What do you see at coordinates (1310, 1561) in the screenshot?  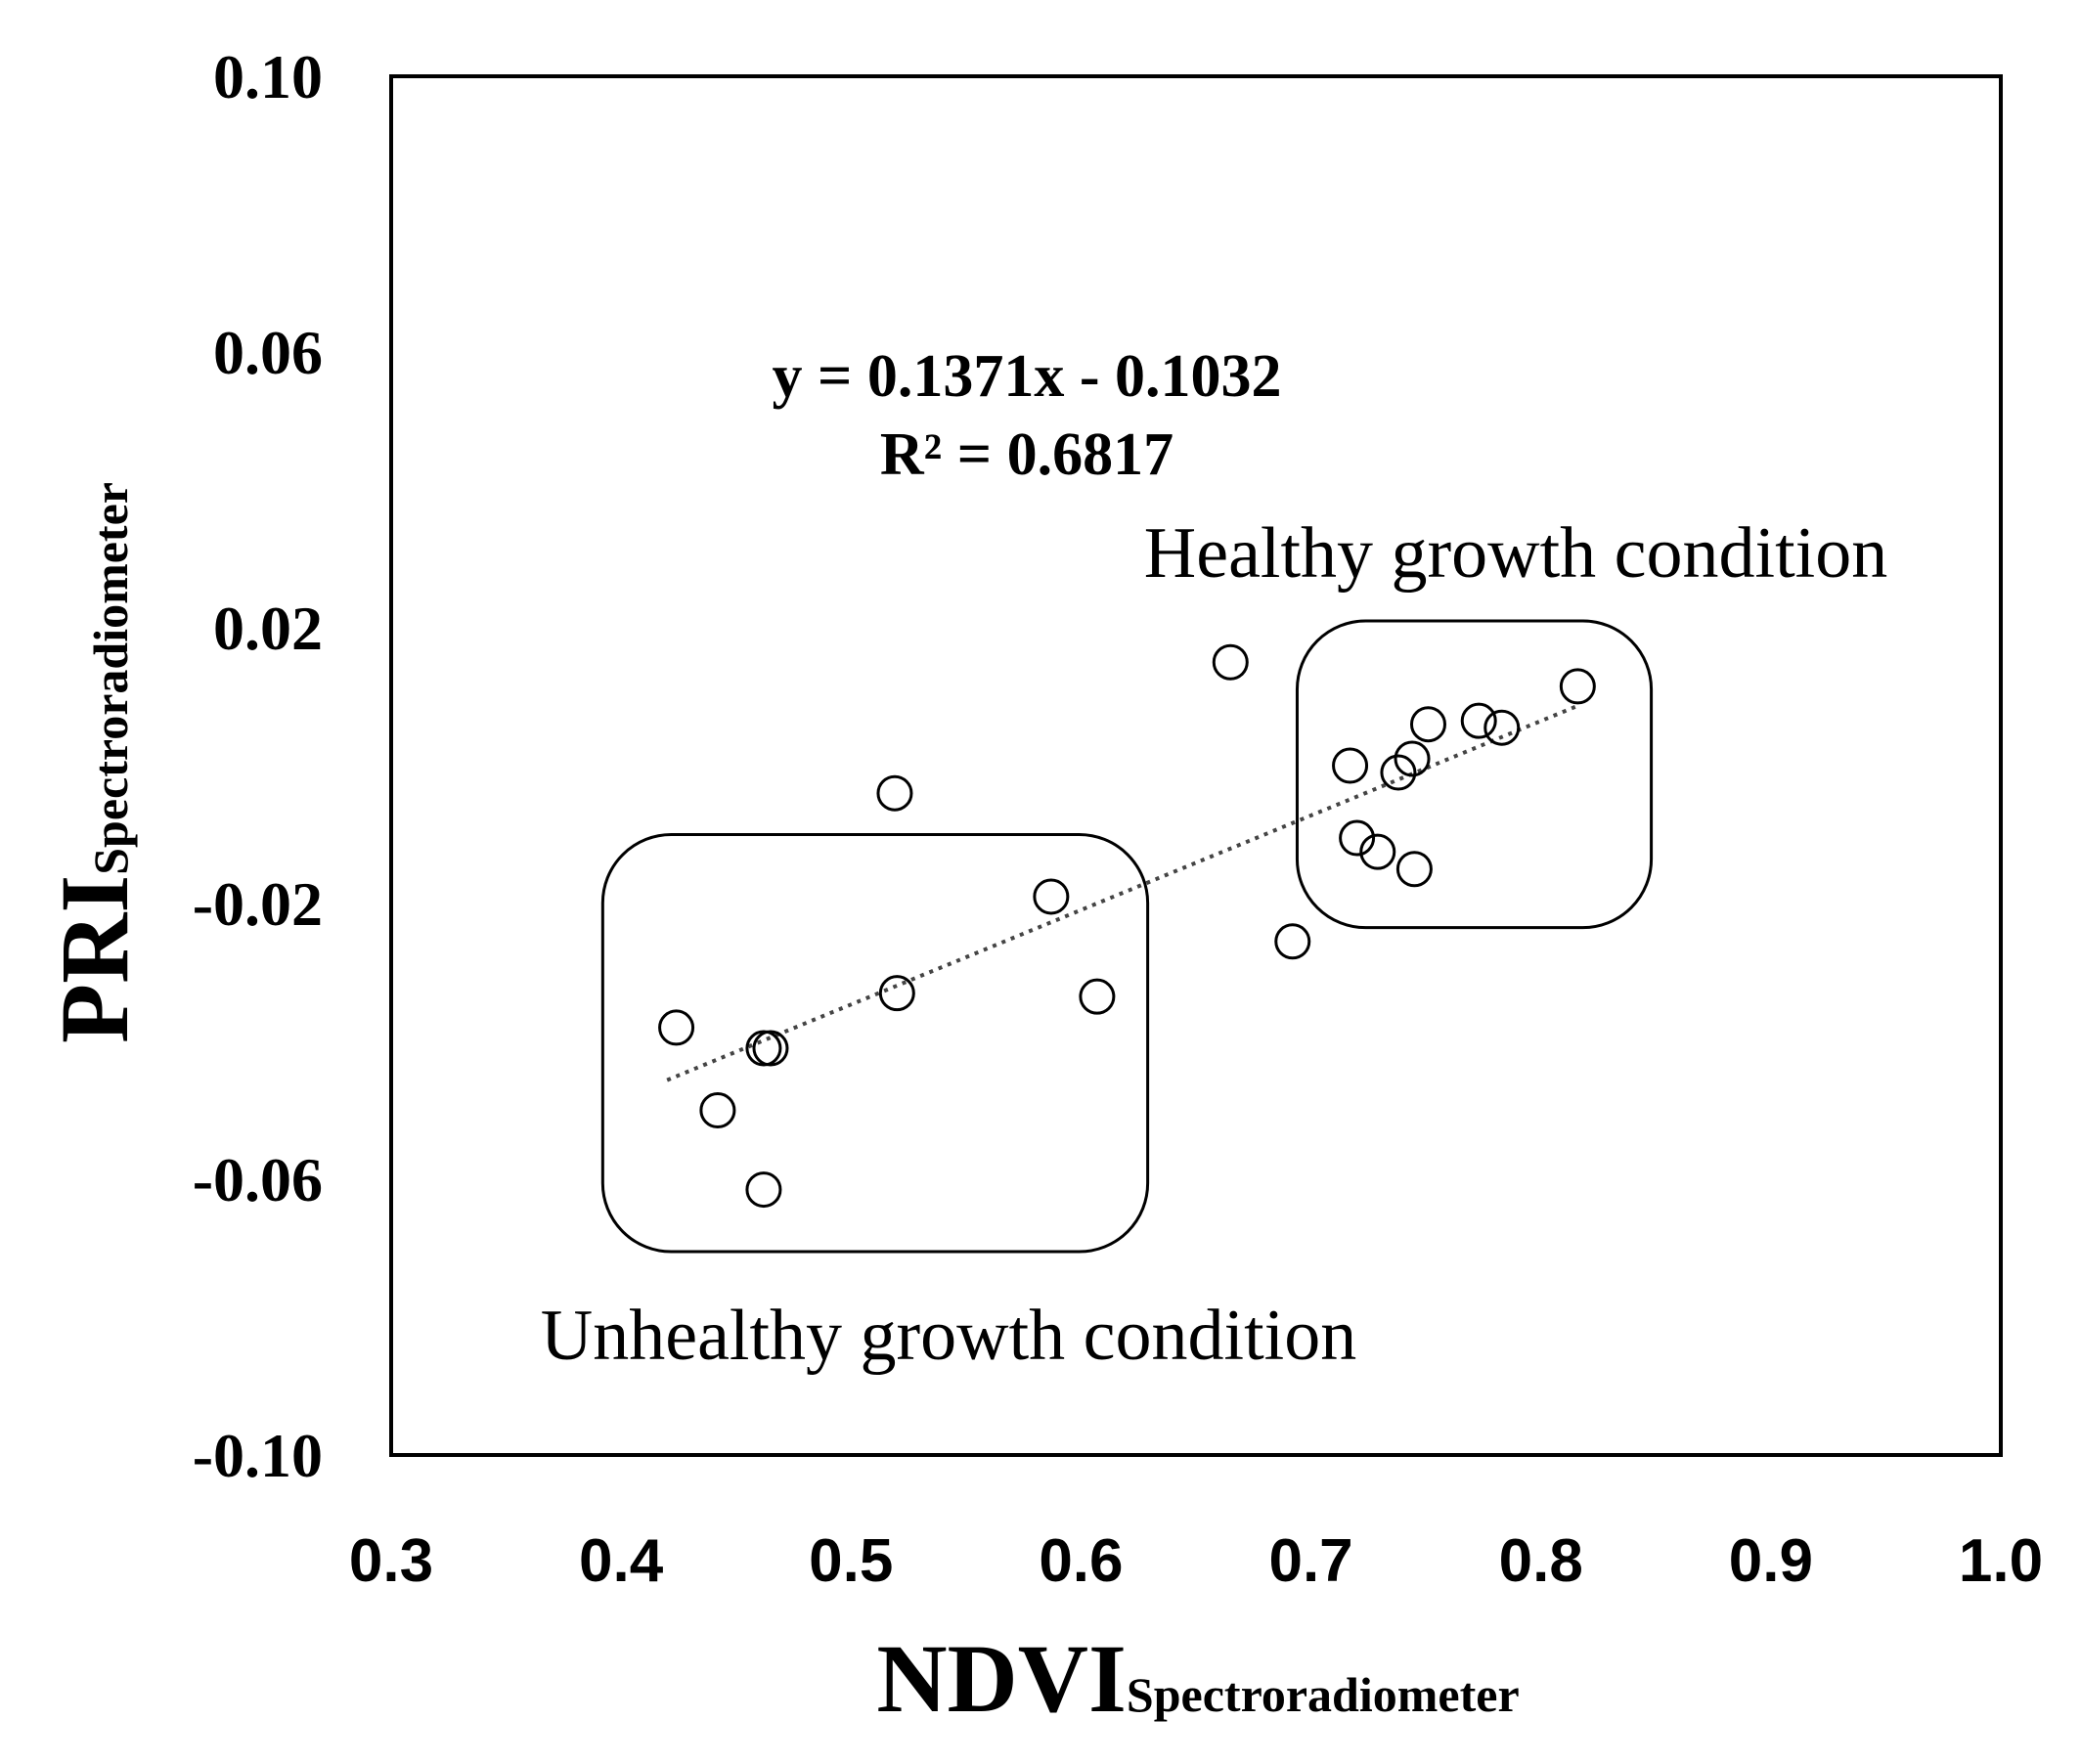 I see `x-tick-label: 0.7` at bounding box center [1310, 1561].